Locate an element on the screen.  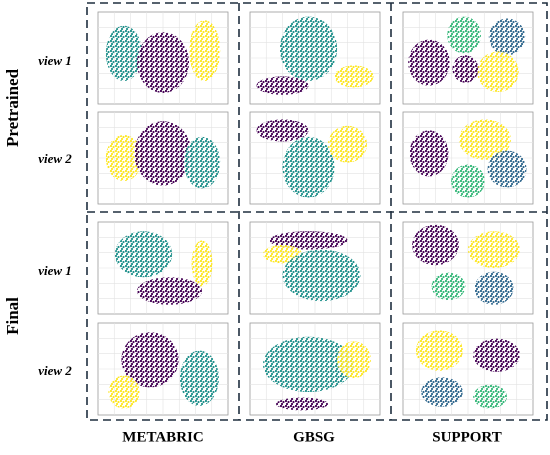
row-label: Pretrained is located at coordinates (12, 107).